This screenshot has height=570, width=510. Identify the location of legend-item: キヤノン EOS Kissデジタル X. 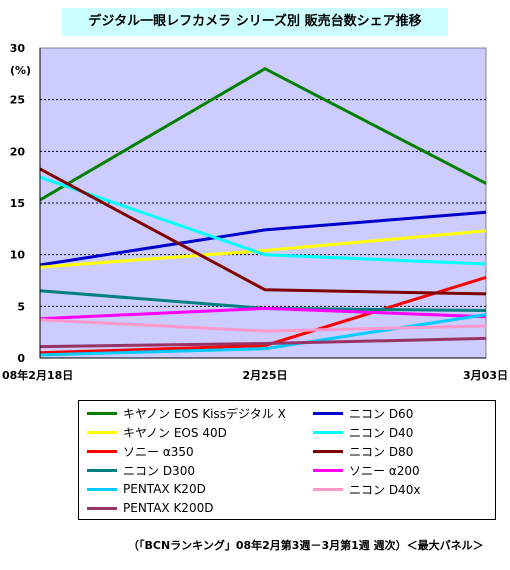
(186, 413).